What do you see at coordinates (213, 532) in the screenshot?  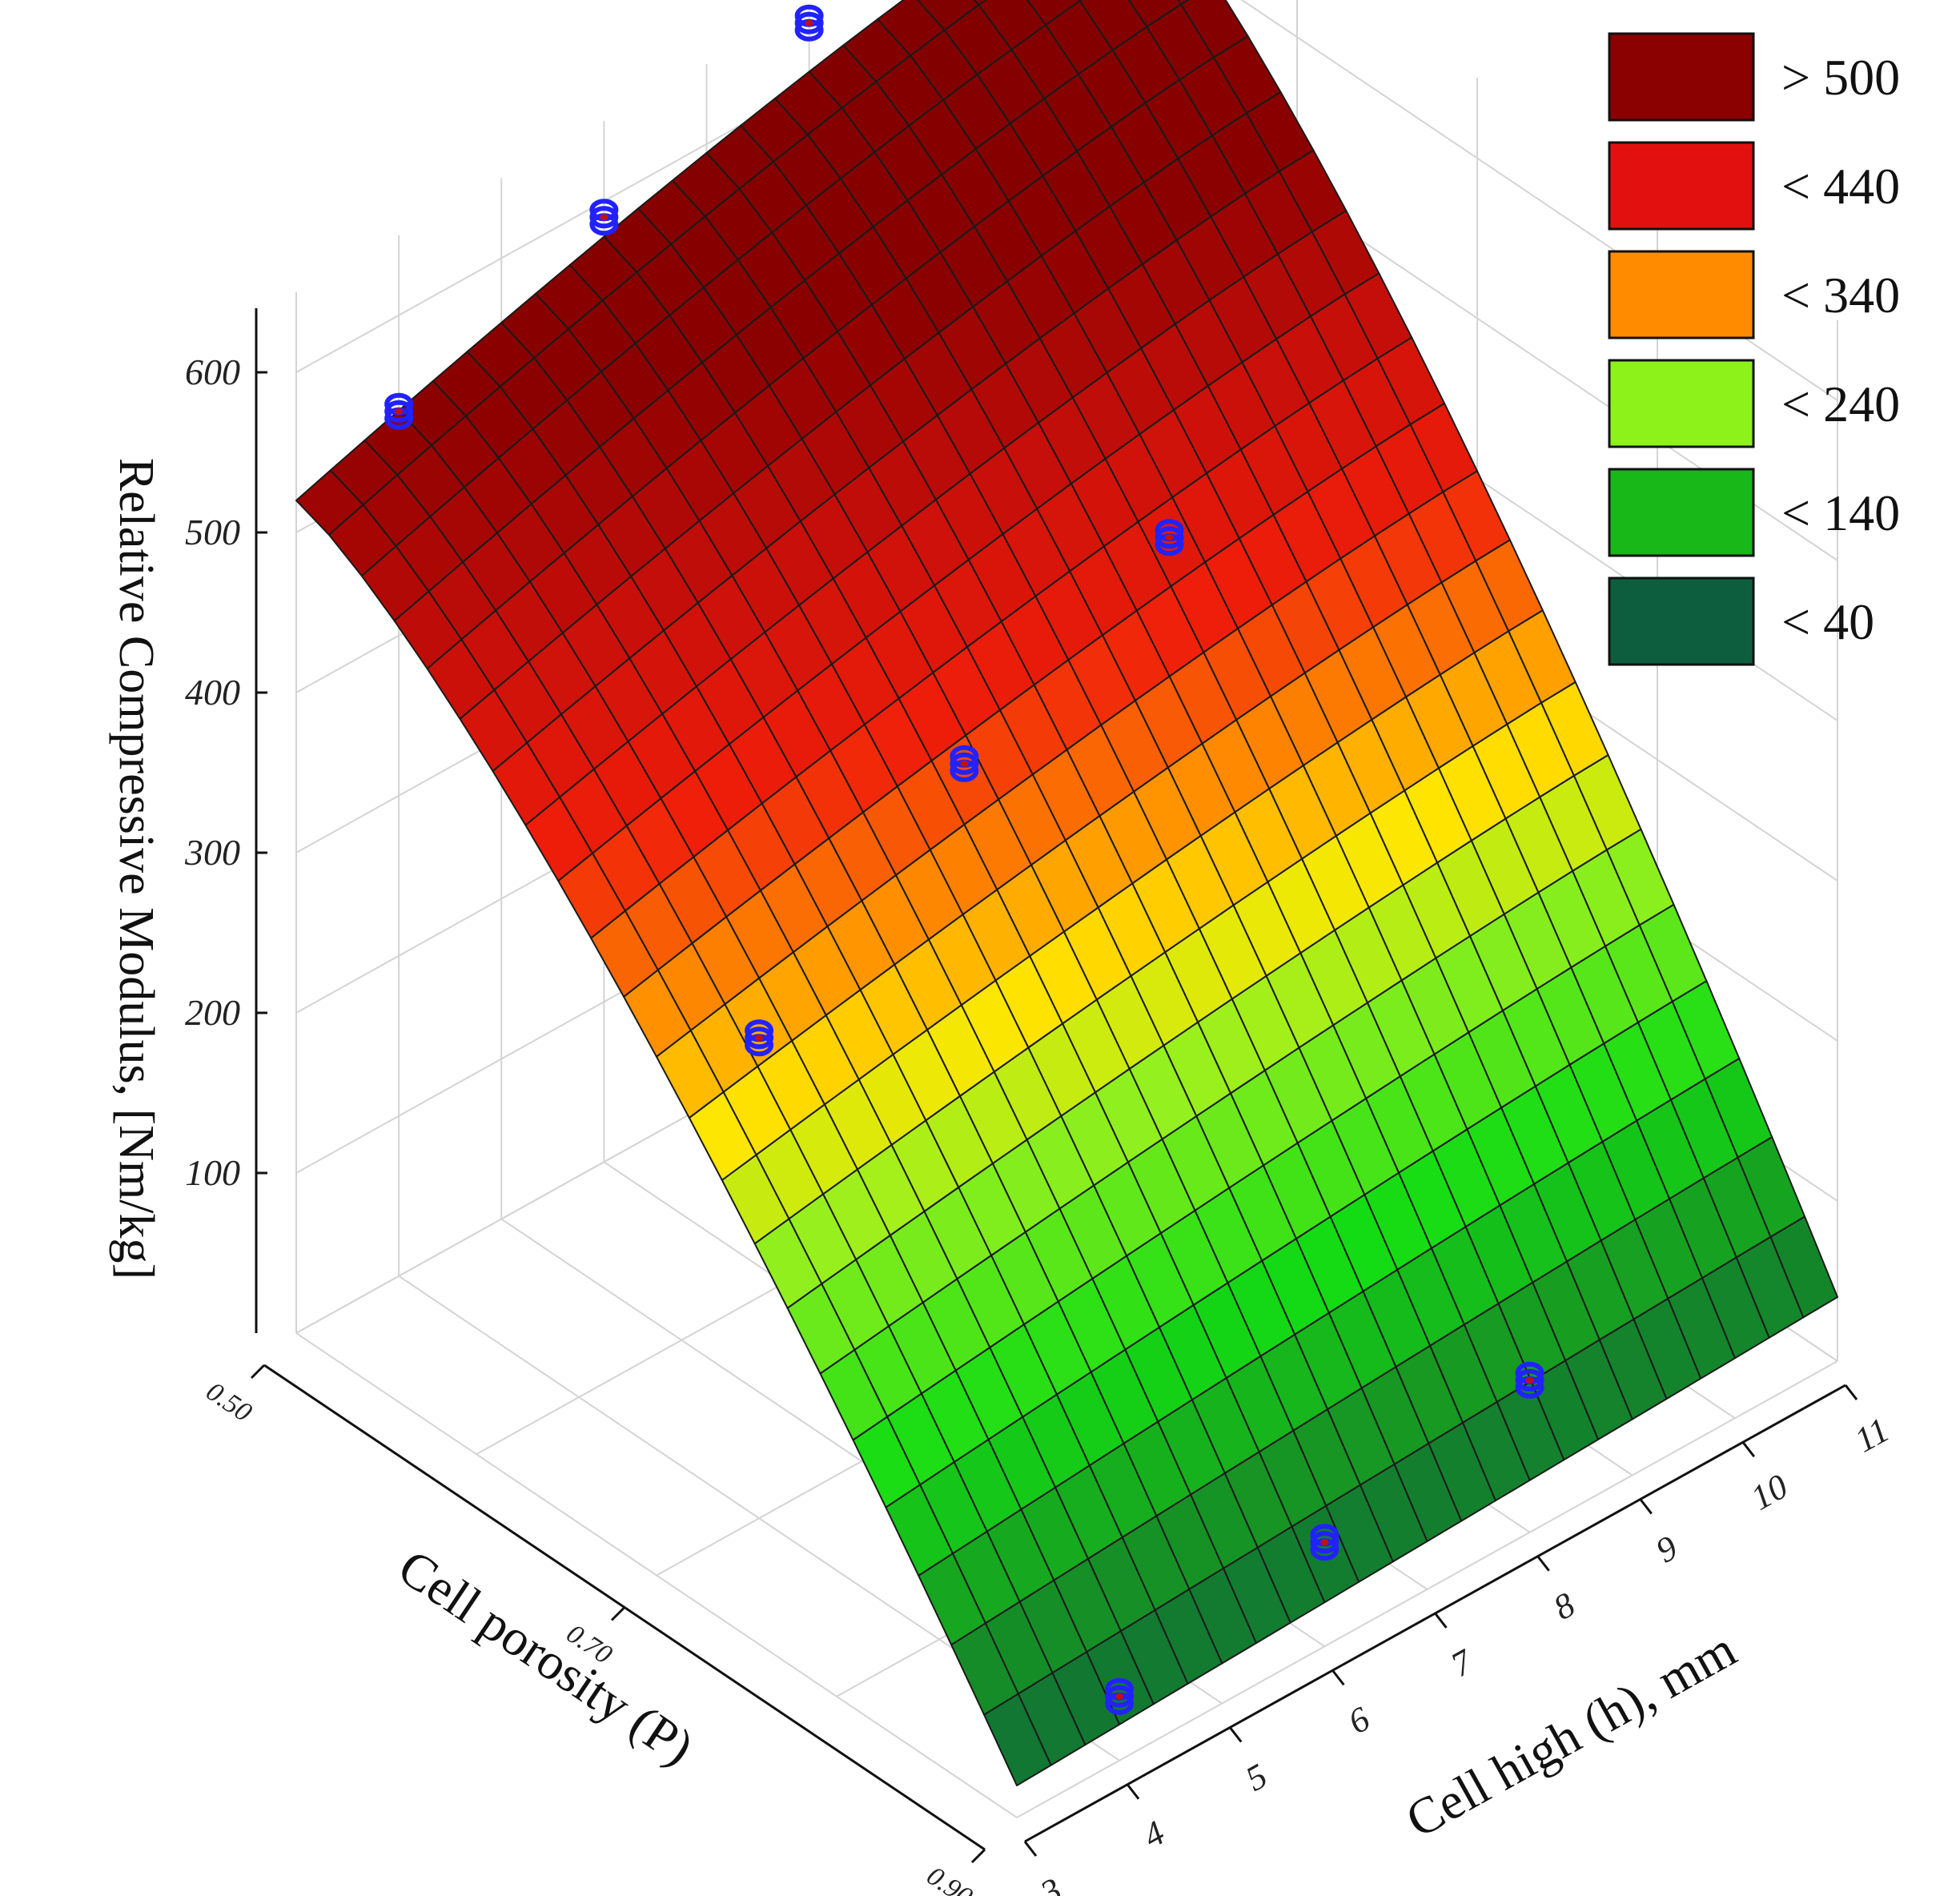 I see `z-tick-label: 500` at bounding box center [213, 532].